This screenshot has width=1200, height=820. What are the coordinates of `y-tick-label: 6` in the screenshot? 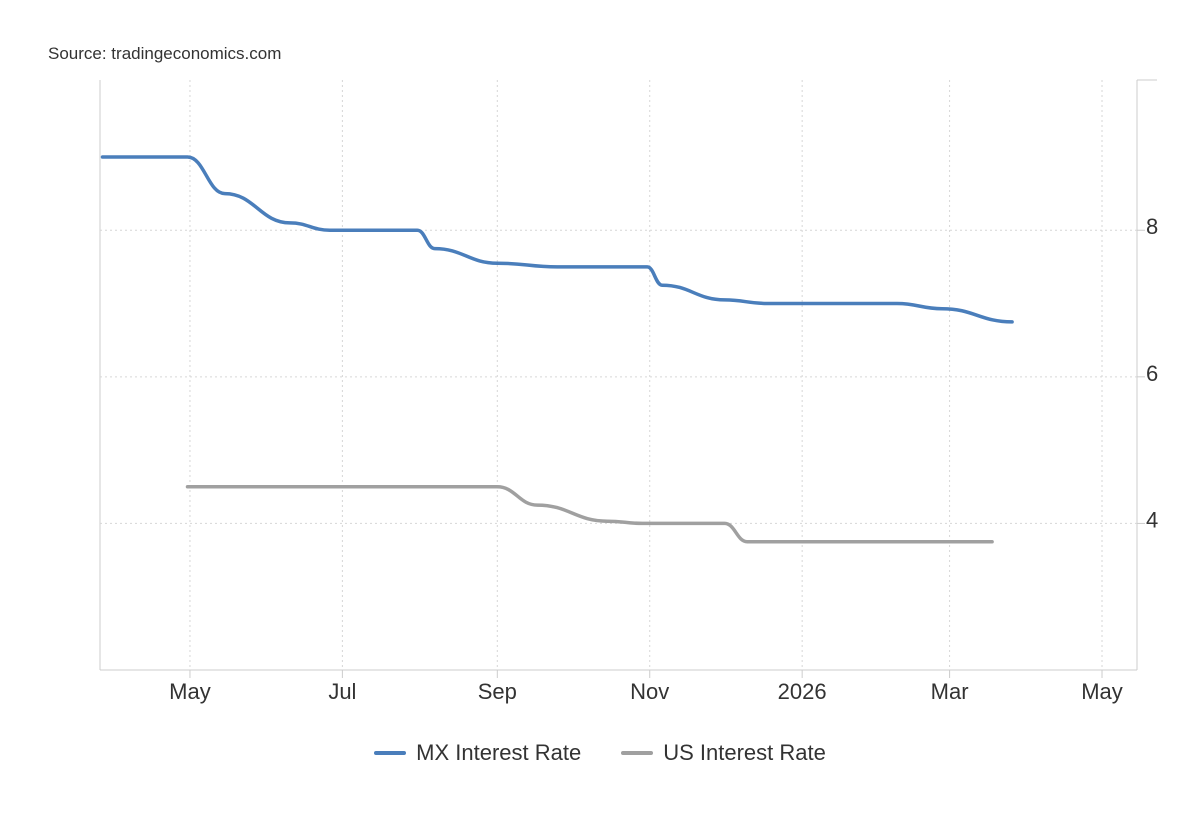 It's located at (1152, 373).